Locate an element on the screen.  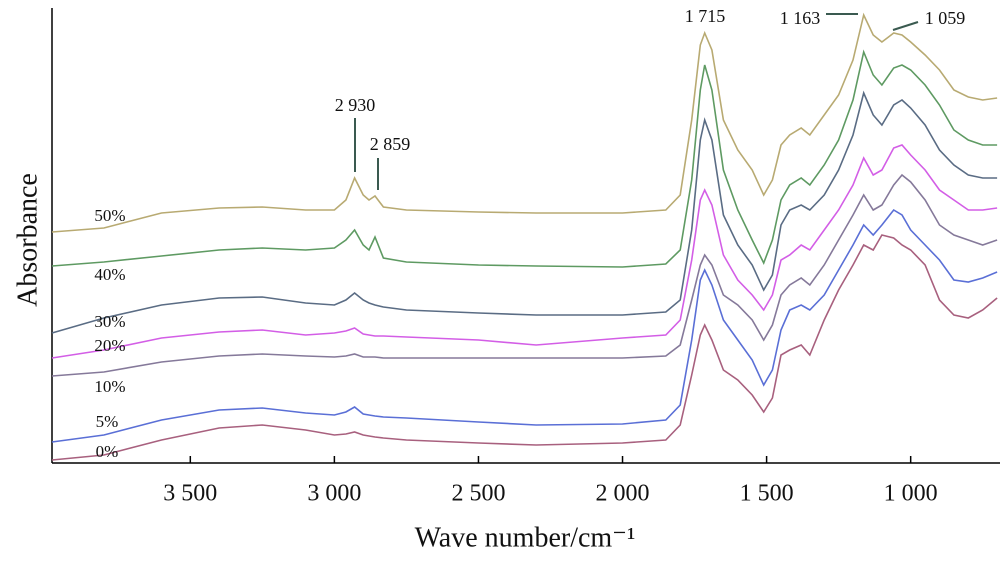
annotation-leader is located at coordinates (905, 26).